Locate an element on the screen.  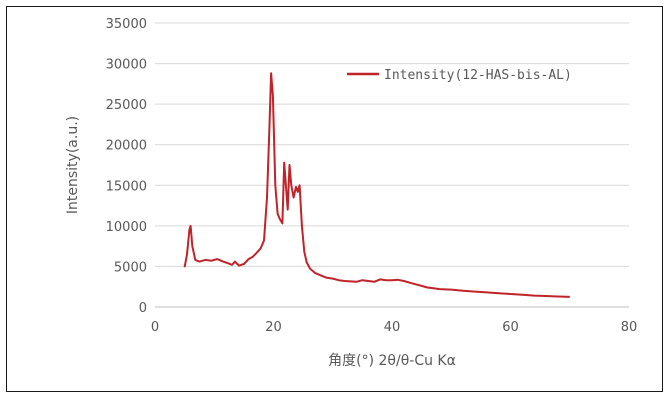
x-tick-label: 0 is located at coordinates (155, 327).